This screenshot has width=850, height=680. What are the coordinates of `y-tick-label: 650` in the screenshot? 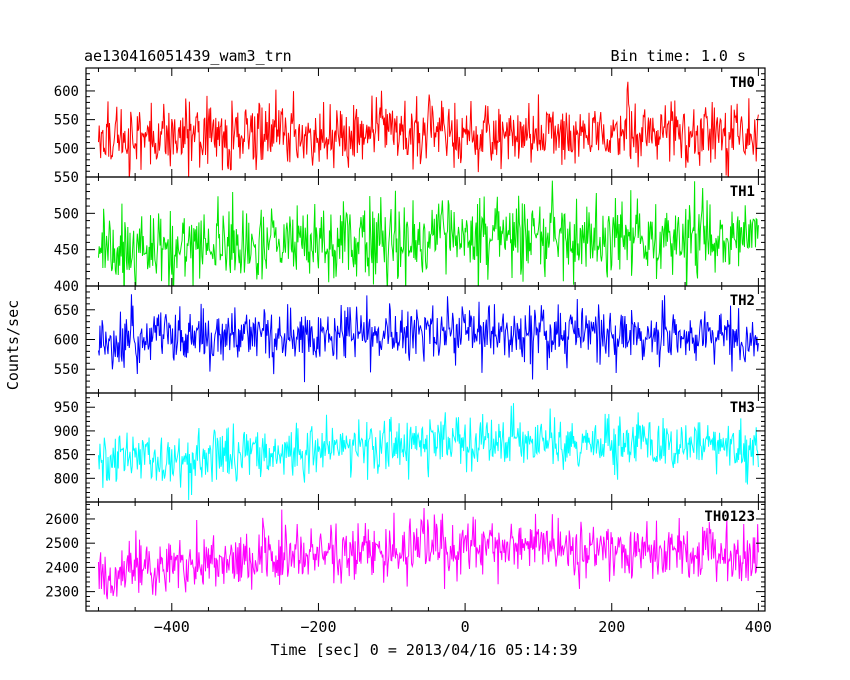 It's located at (66, 311).